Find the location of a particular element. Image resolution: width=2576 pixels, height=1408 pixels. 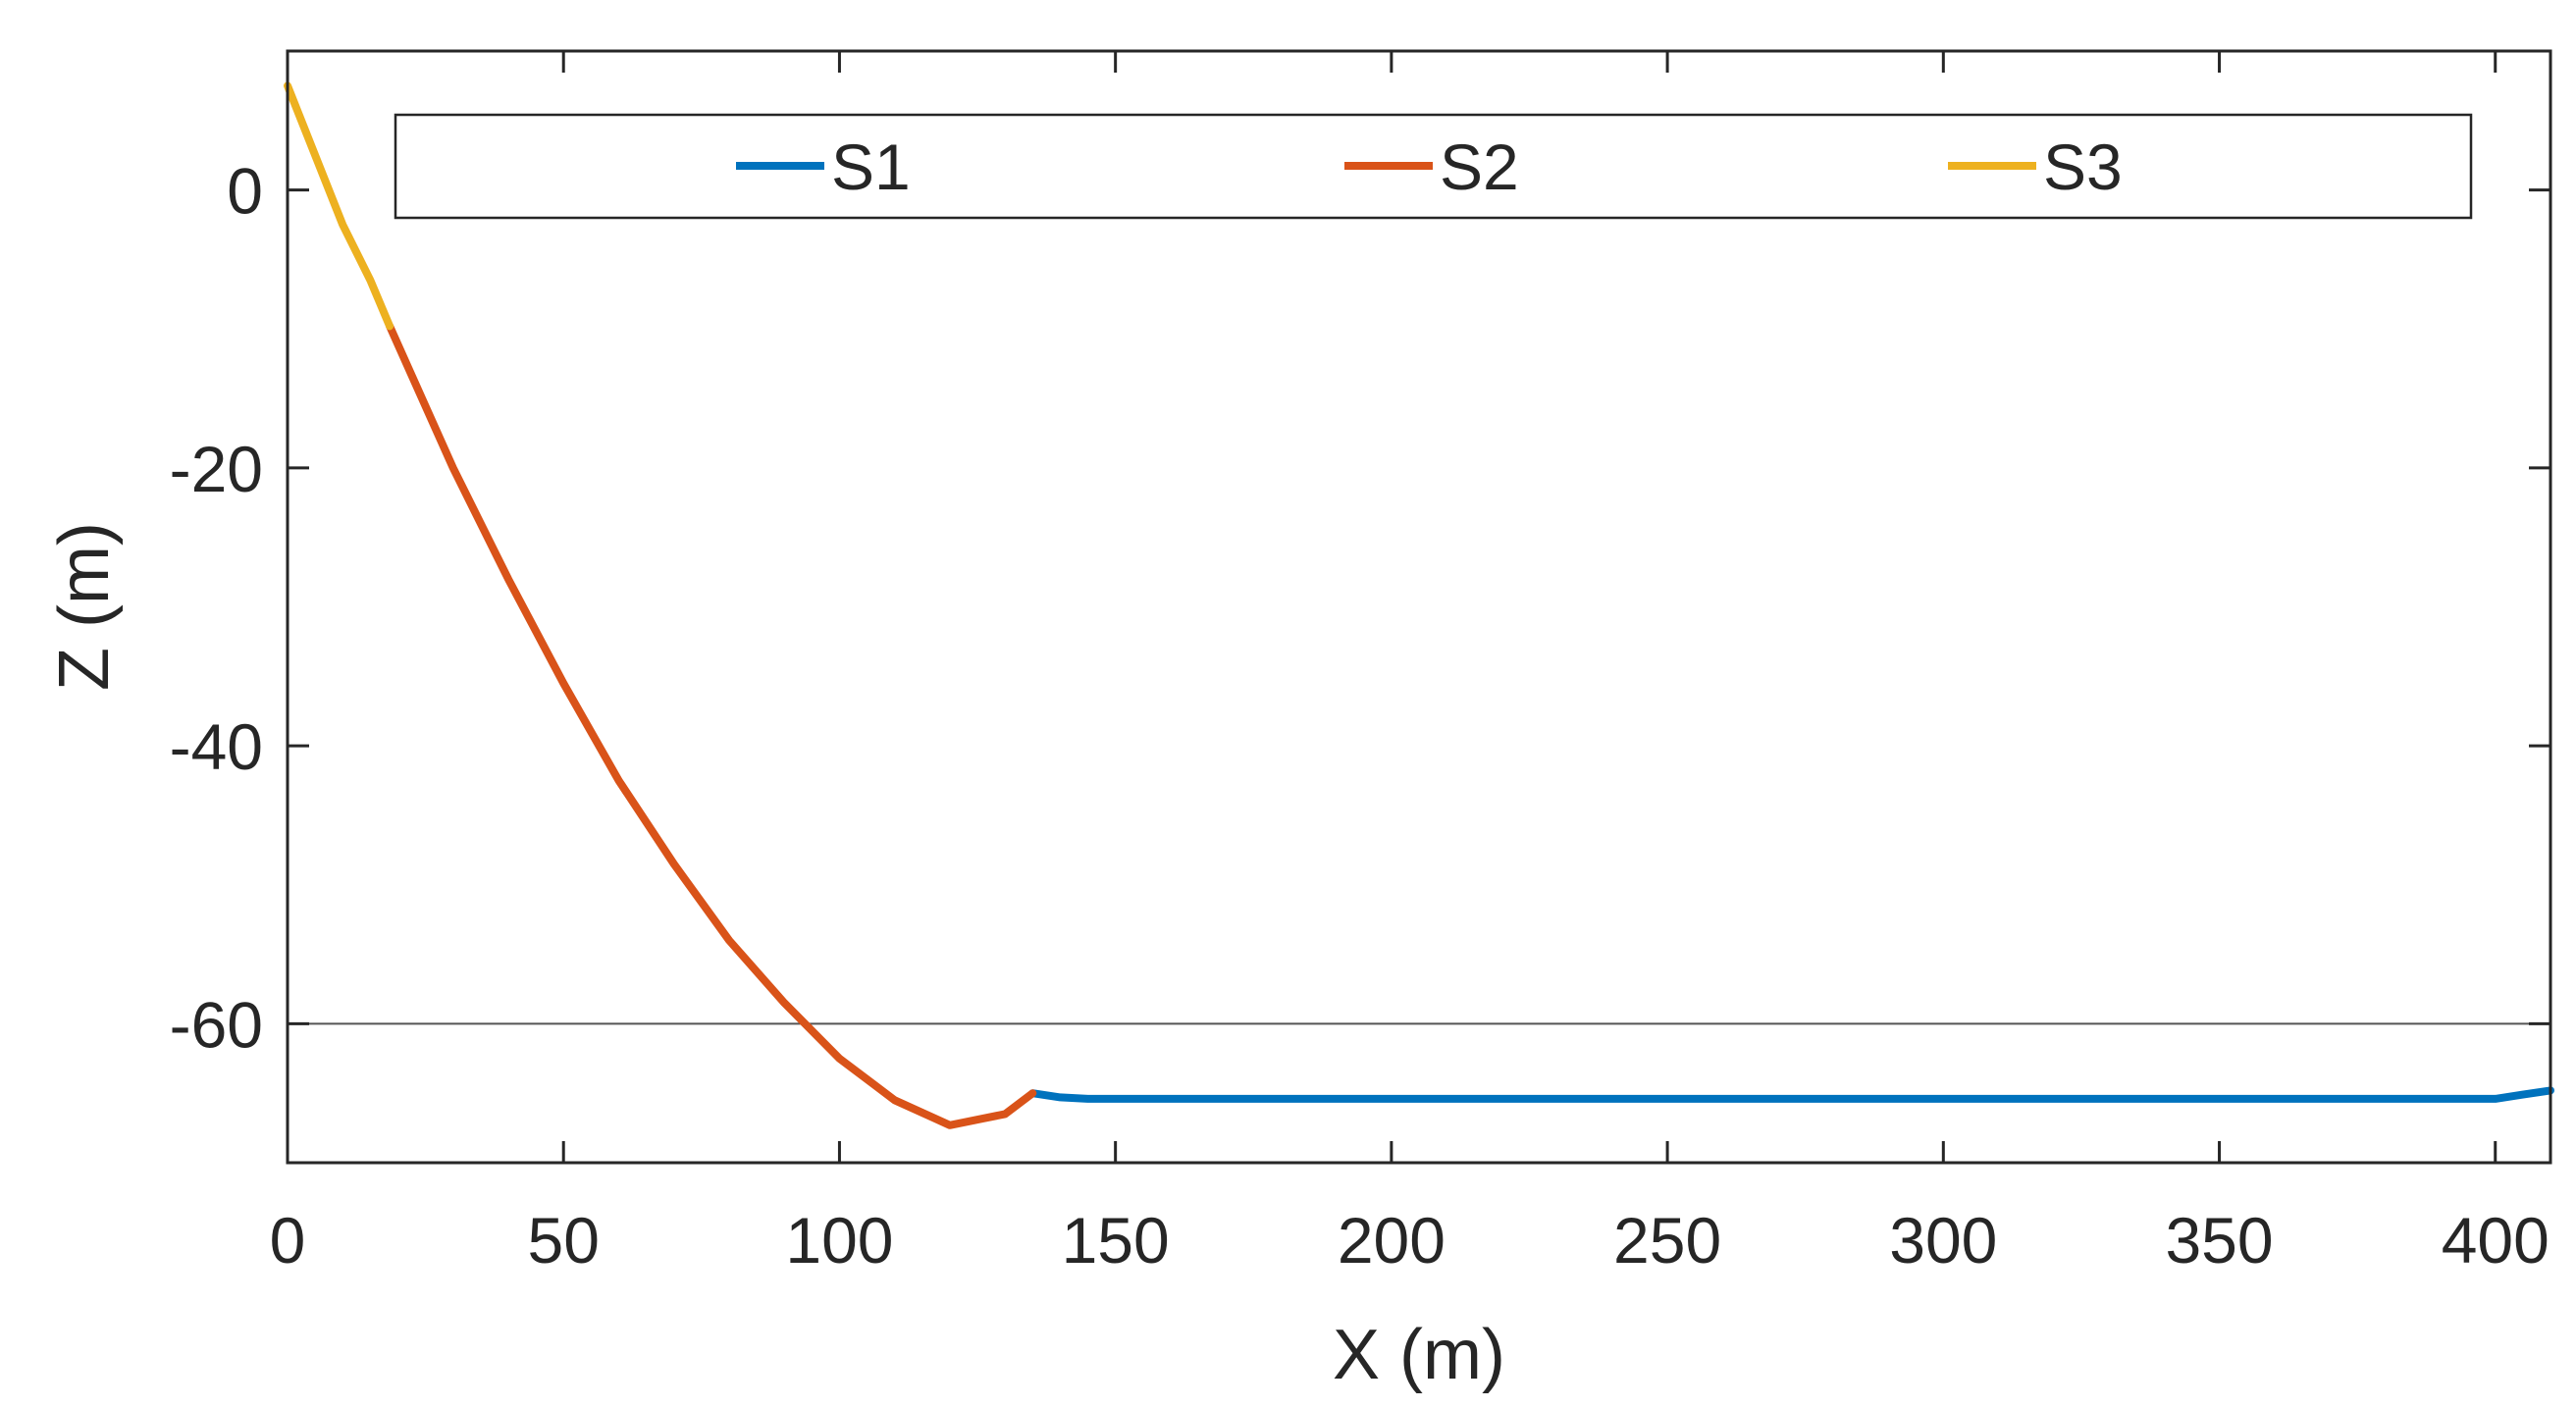

y-tick-label: -60 is located at coordinates (216, 1024).